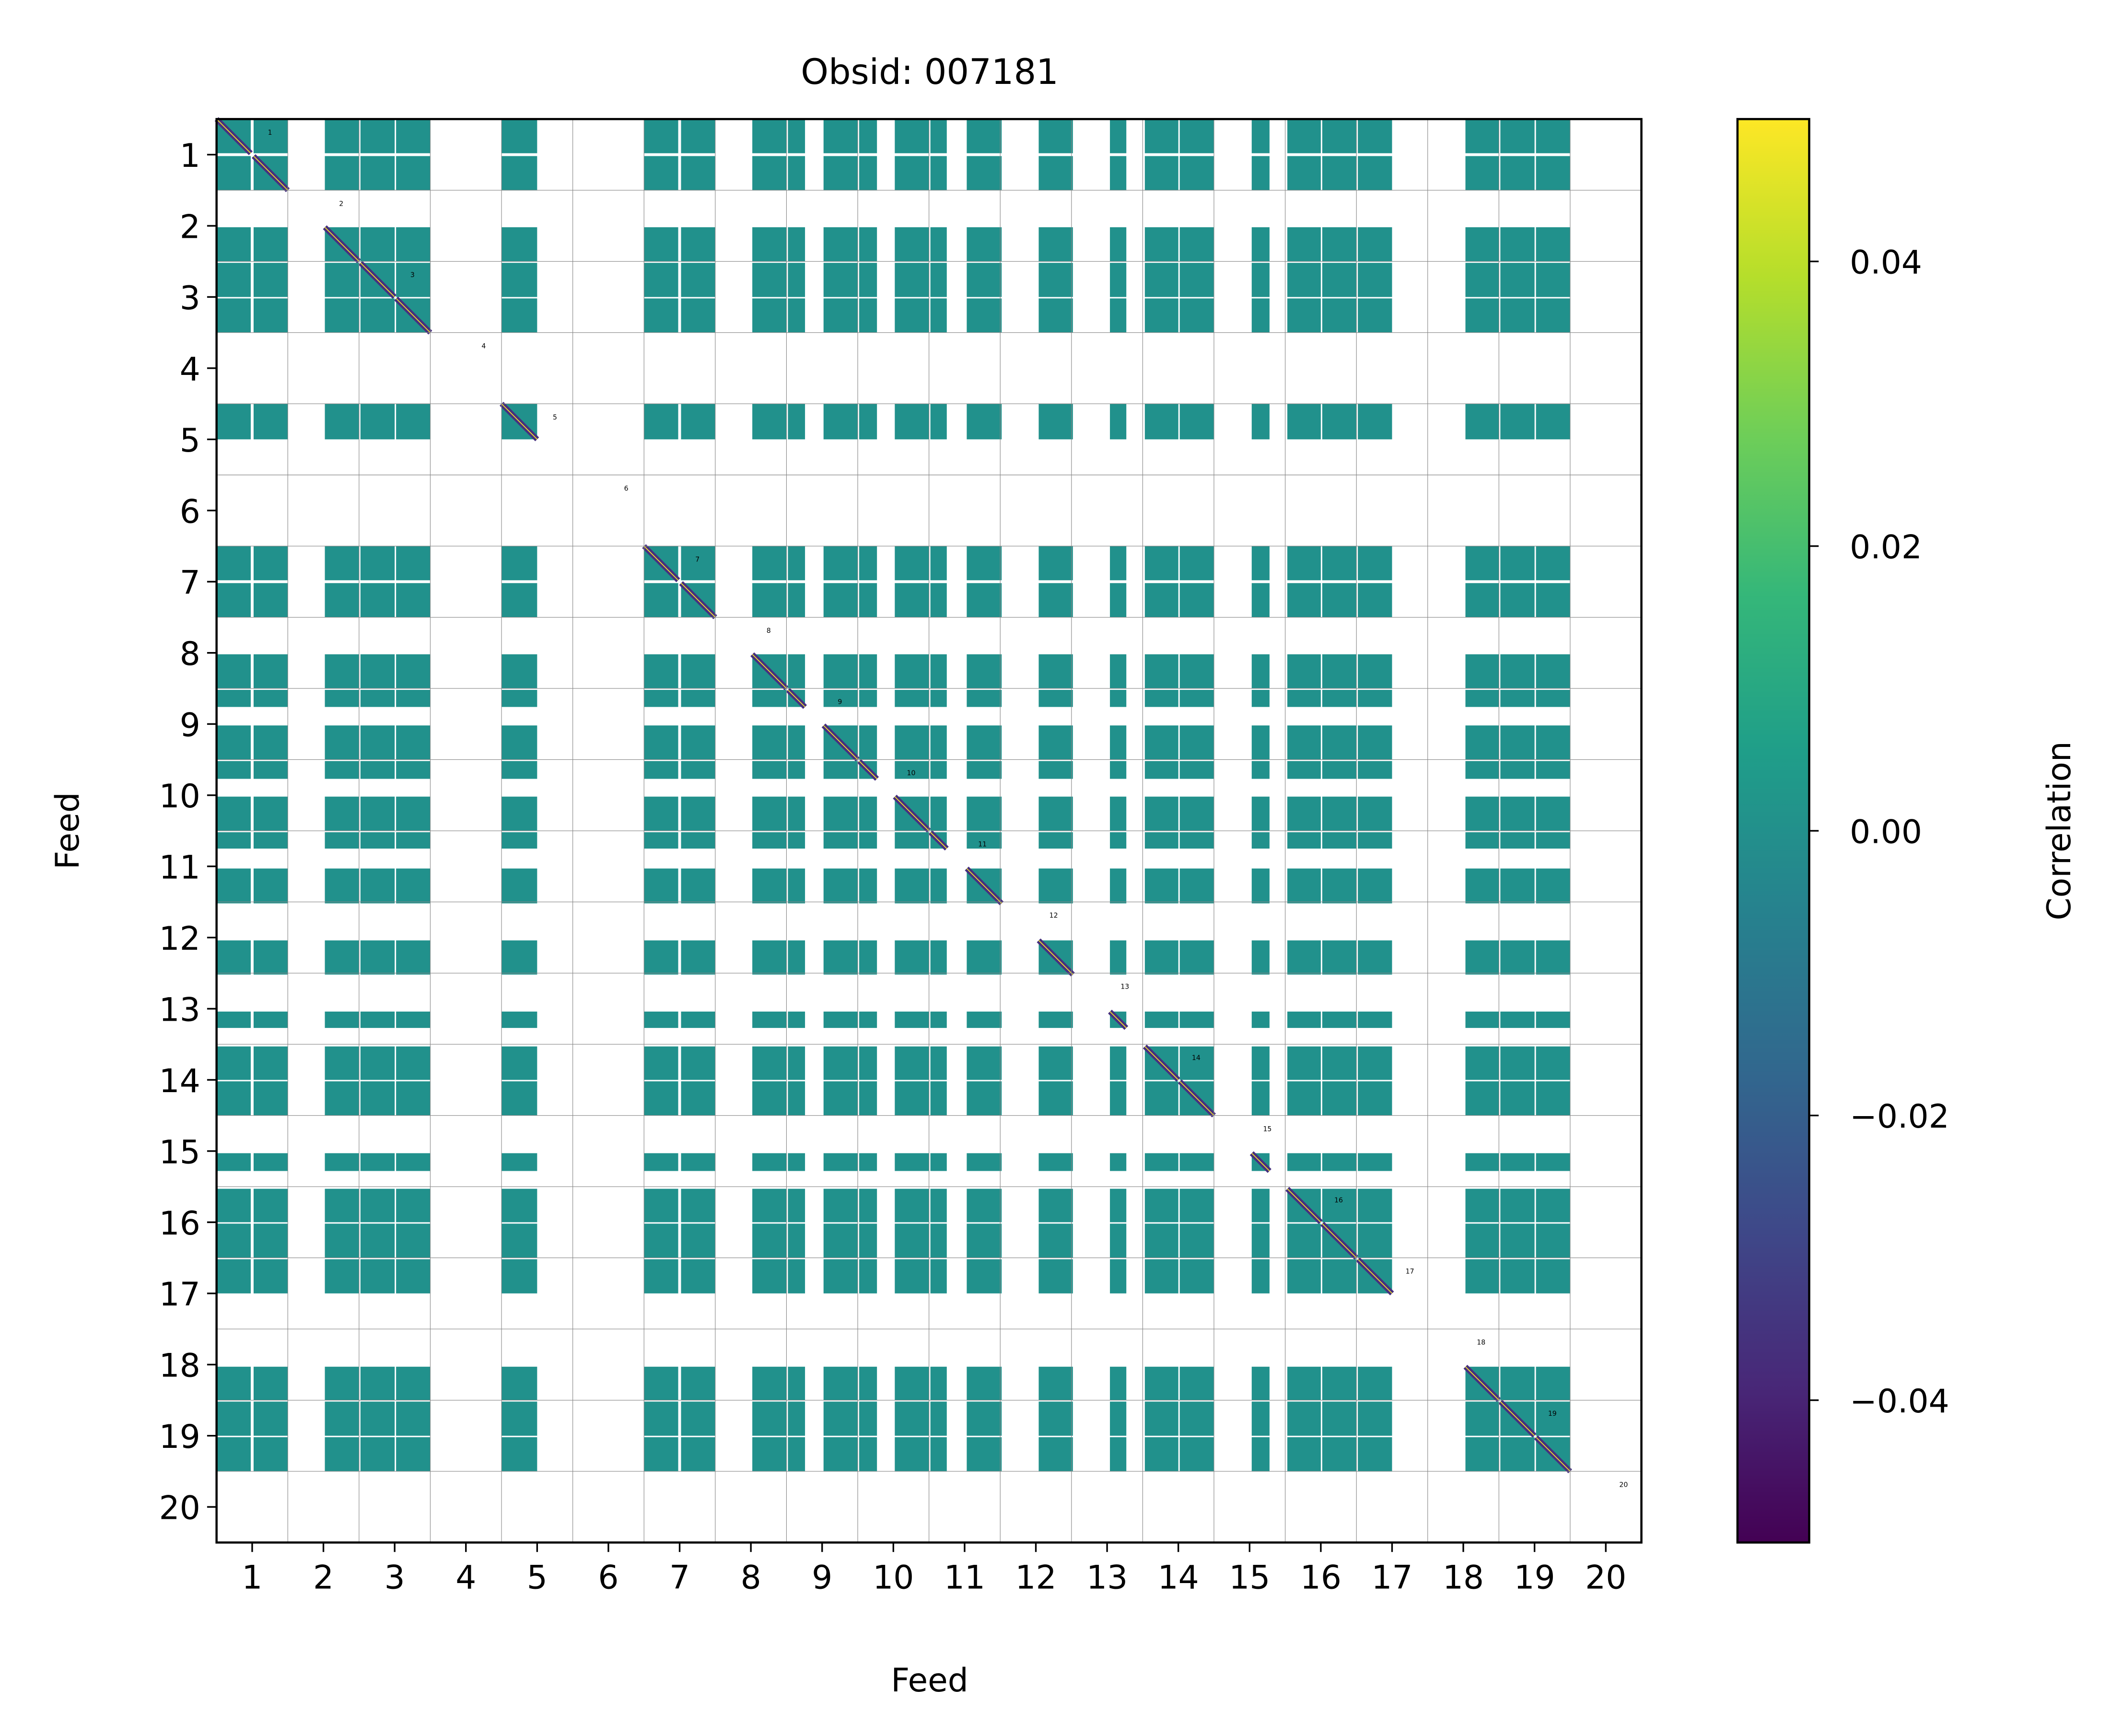 Image resolution: width=2111 pixels, height=1736 pixels. Describe the element at coordinates (930, 72) in the screenshot. I see `chart-title: Obsid: 007181` at that location.